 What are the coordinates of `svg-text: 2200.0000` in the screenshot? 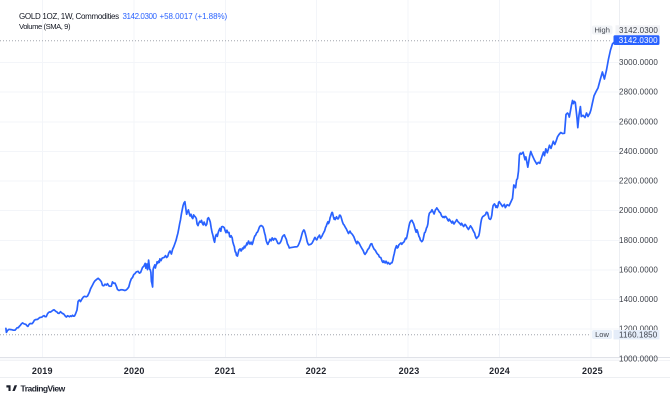 It's located at (638, 181).